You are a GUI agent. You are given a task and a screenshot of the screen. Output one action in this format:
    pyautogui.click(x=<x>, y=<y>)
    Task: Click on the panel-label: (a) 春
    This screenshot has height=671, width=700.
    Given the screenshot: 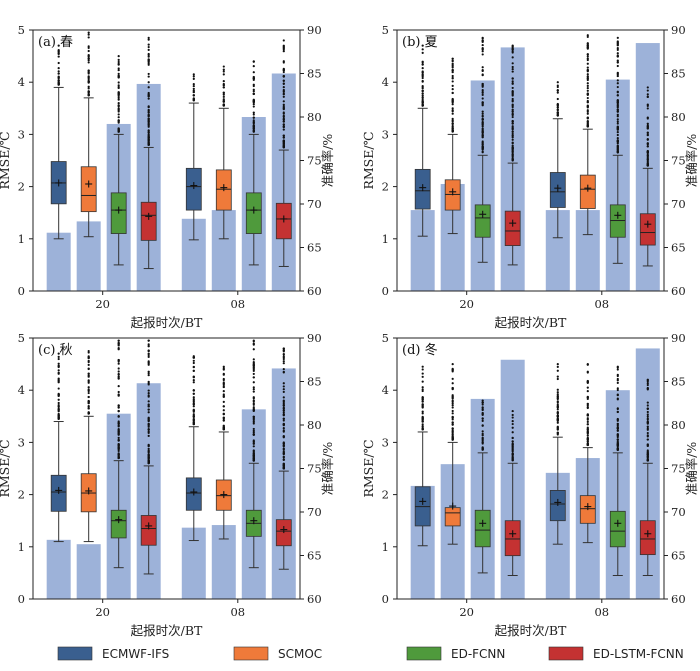 What is the action you would take?
    pyautogui.click(x=55, y=42)
    